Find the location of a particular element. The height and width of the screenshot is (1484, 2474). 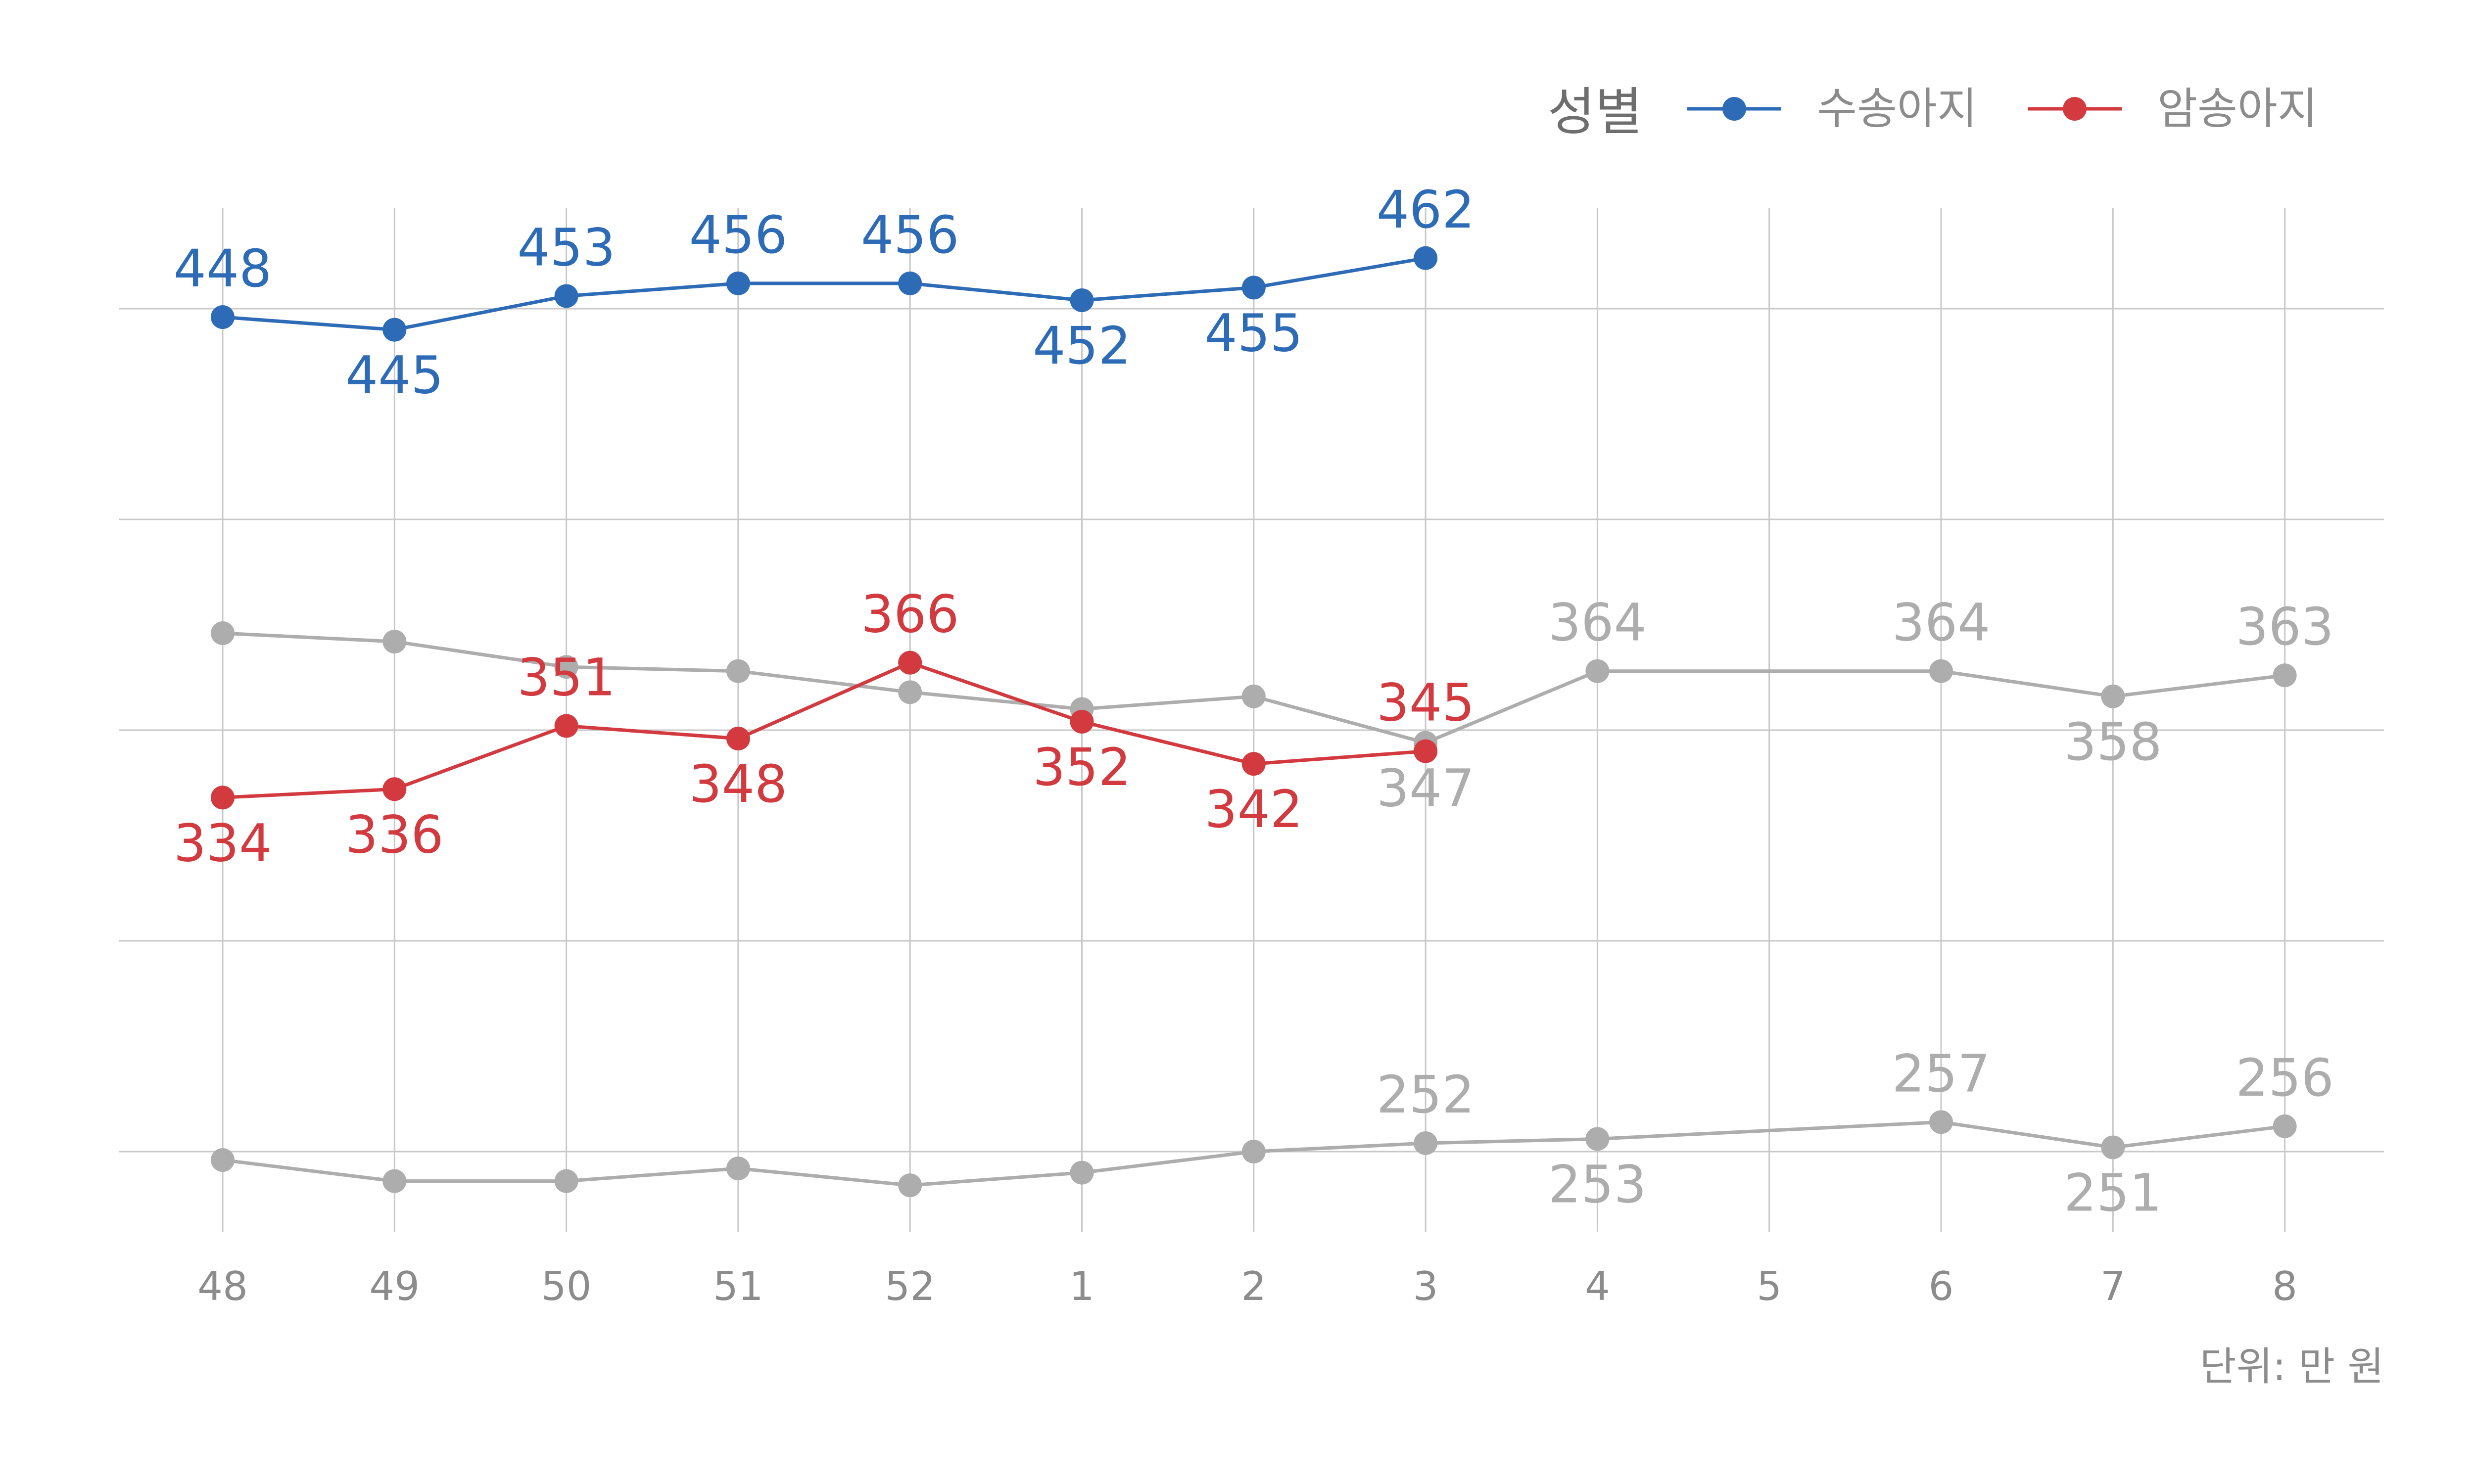

legend-label: 수송아지 is located at coordinates (1897, 108).